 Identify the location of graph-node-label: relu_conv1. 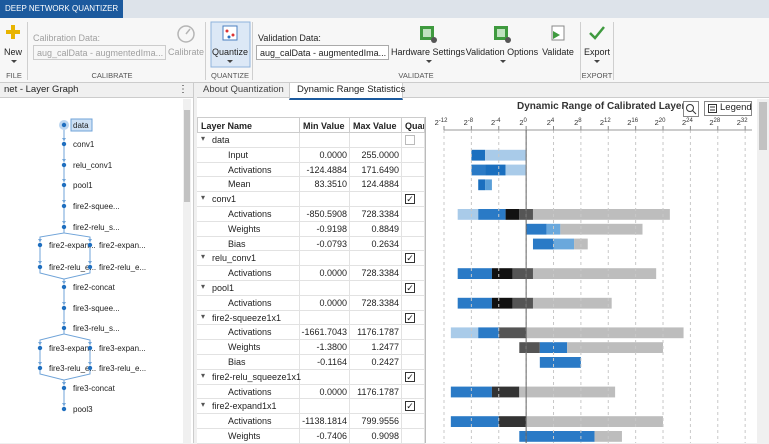
(93, 165).